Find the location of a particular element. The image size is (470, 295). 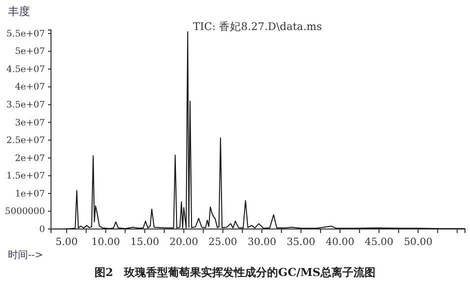

x-tick-label: 30.00 is located at coordinates (262, 242).